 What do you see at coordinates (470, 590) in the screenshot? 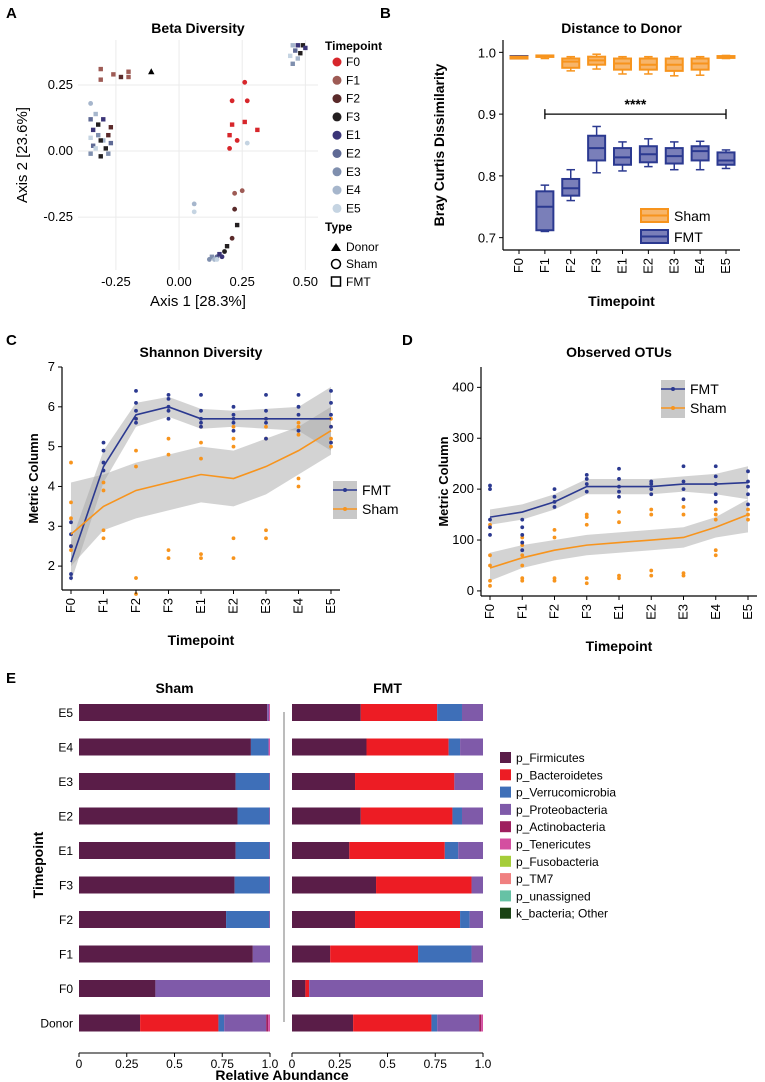
I see `otus-ytick-label: 0` at bounding box center [470, 590].